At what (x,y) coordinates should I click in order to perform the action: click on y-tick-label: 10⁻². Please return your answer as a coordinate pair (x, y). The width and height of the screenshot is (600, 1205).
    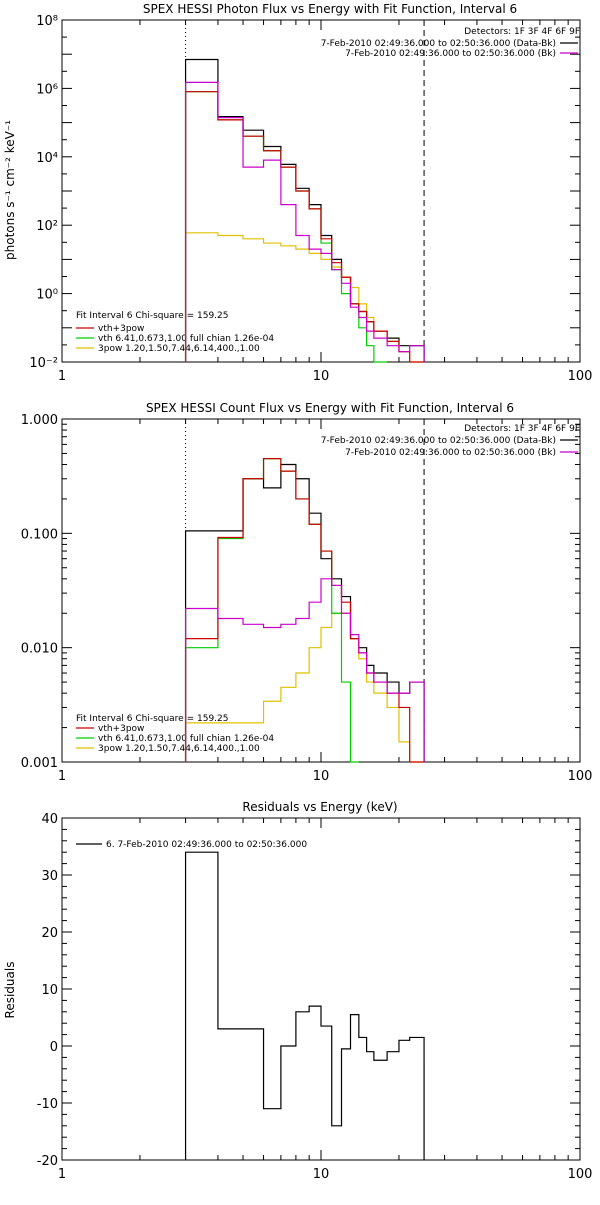
    Looking at the image, I should click on (43, 363).